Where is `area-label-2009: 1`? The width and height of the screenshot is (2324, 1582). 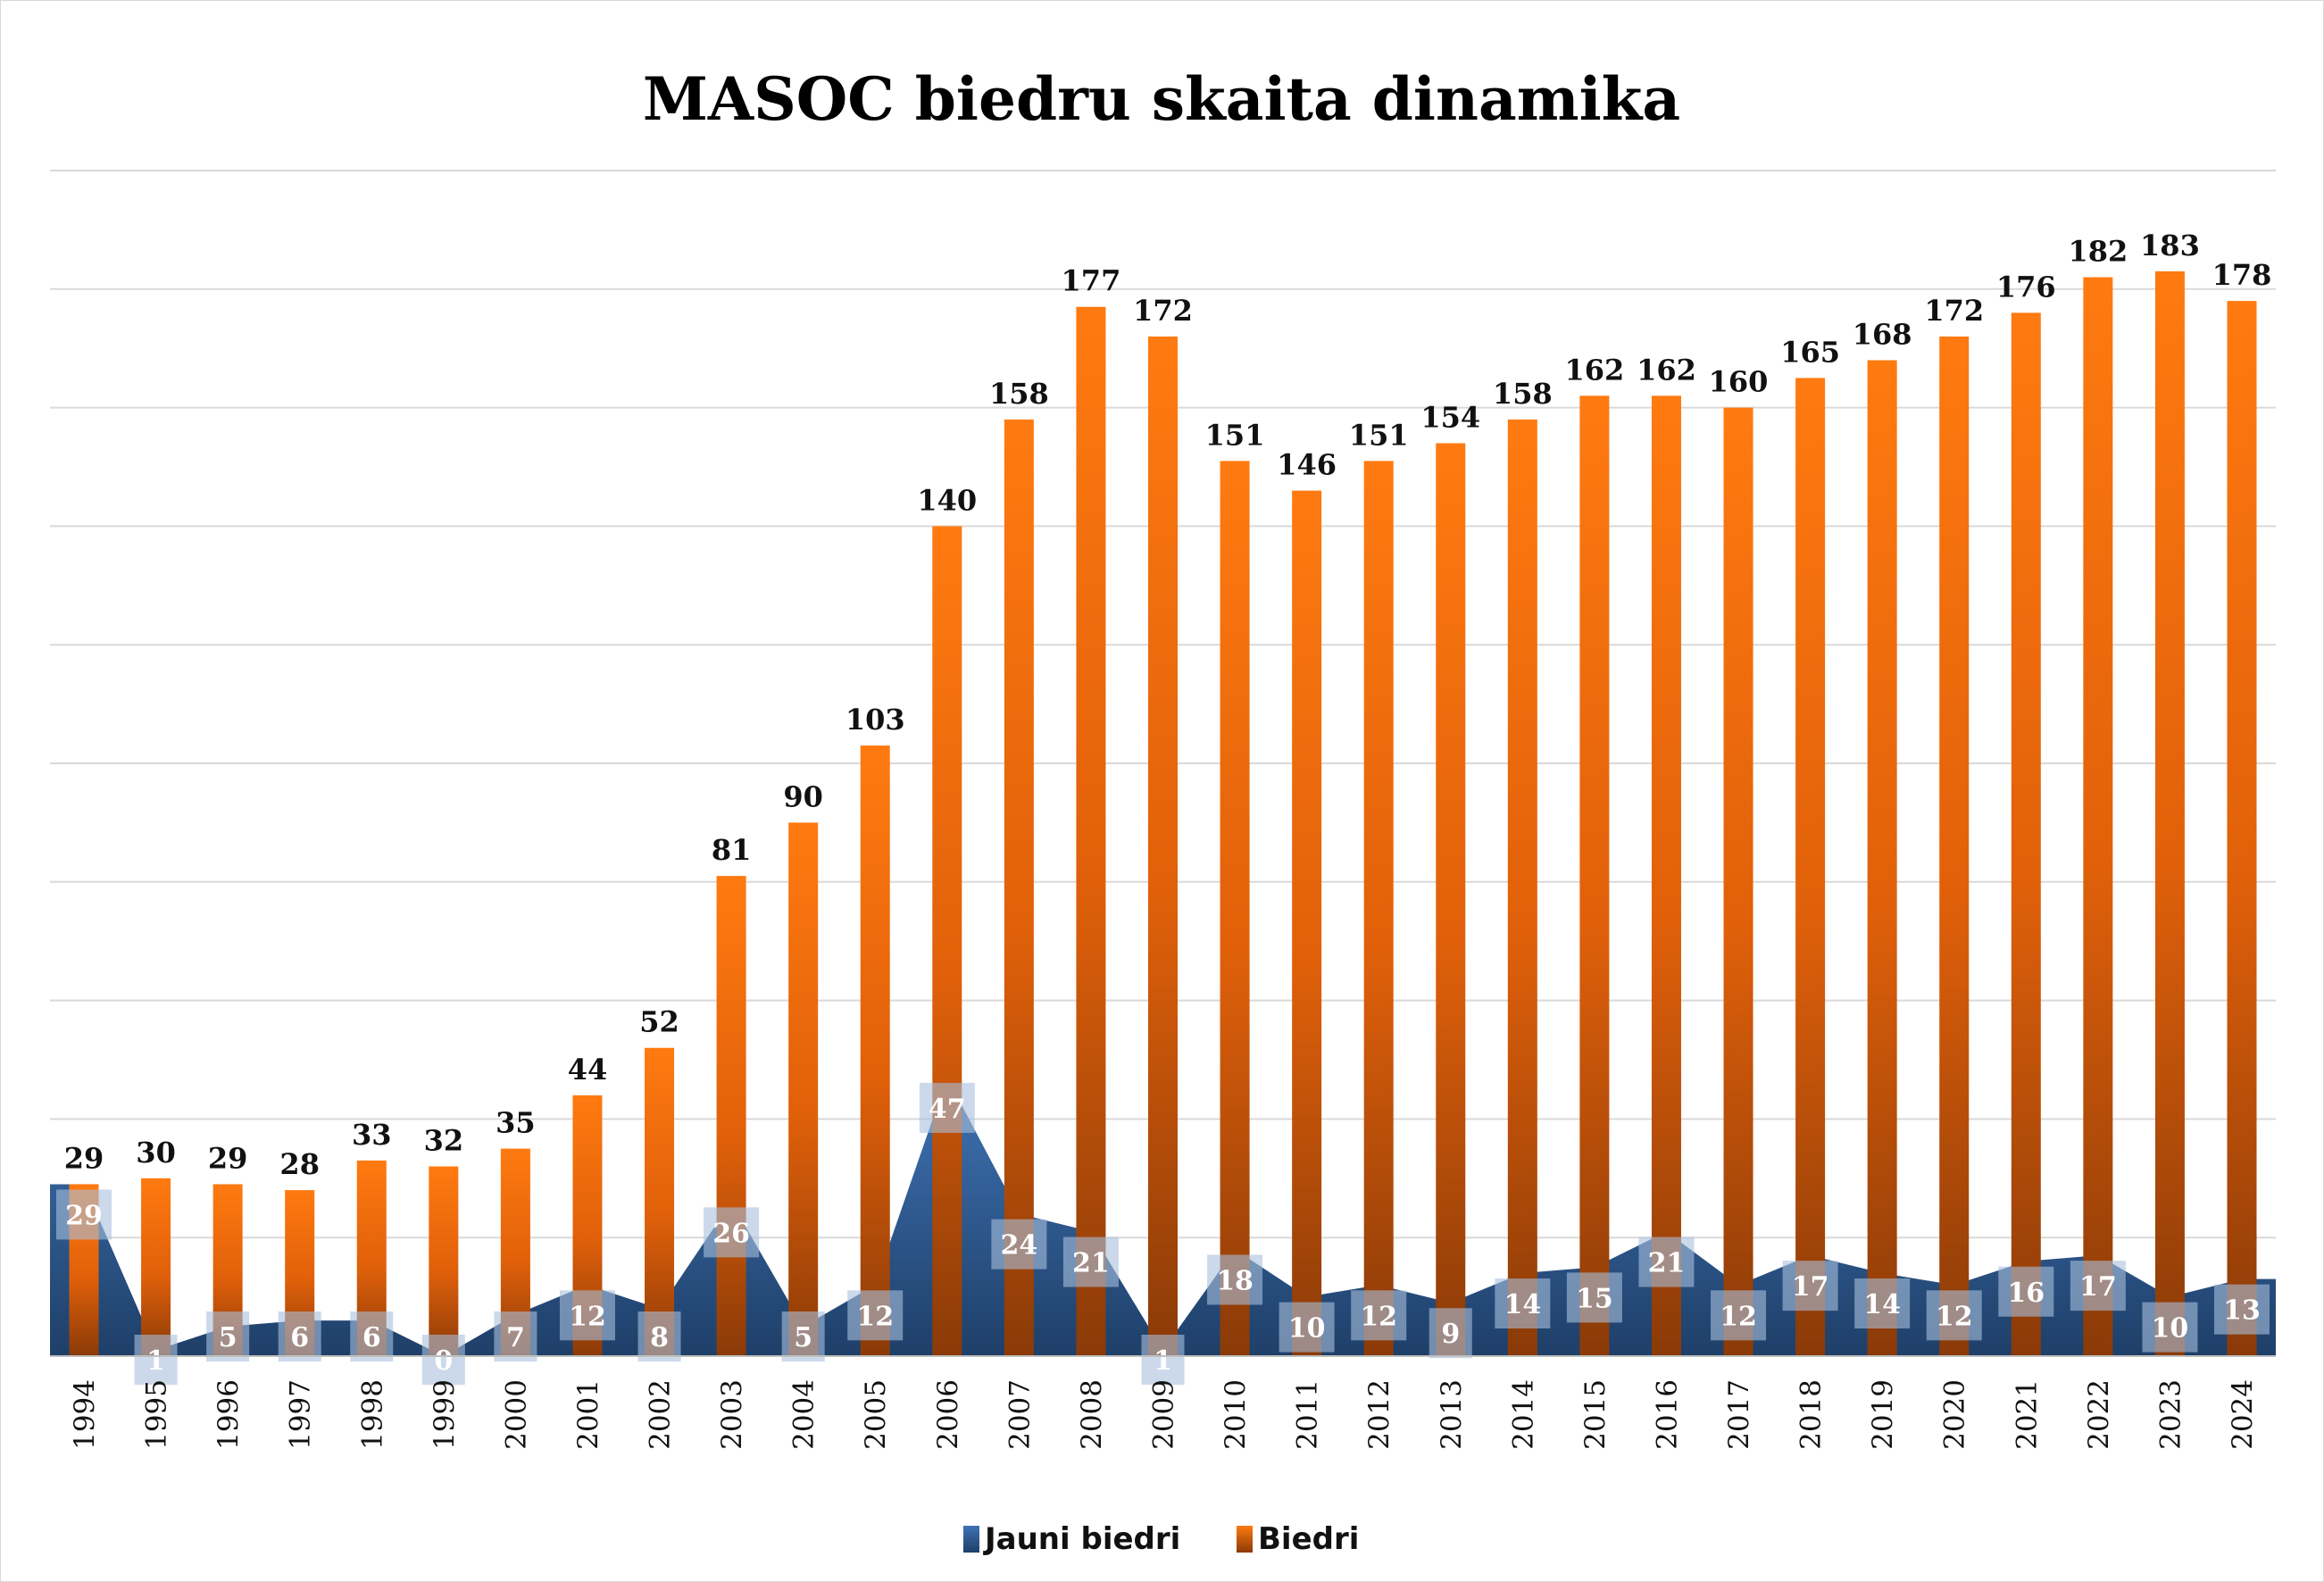 area-label-2009: 1 is located at coordinates (1163, 1361).